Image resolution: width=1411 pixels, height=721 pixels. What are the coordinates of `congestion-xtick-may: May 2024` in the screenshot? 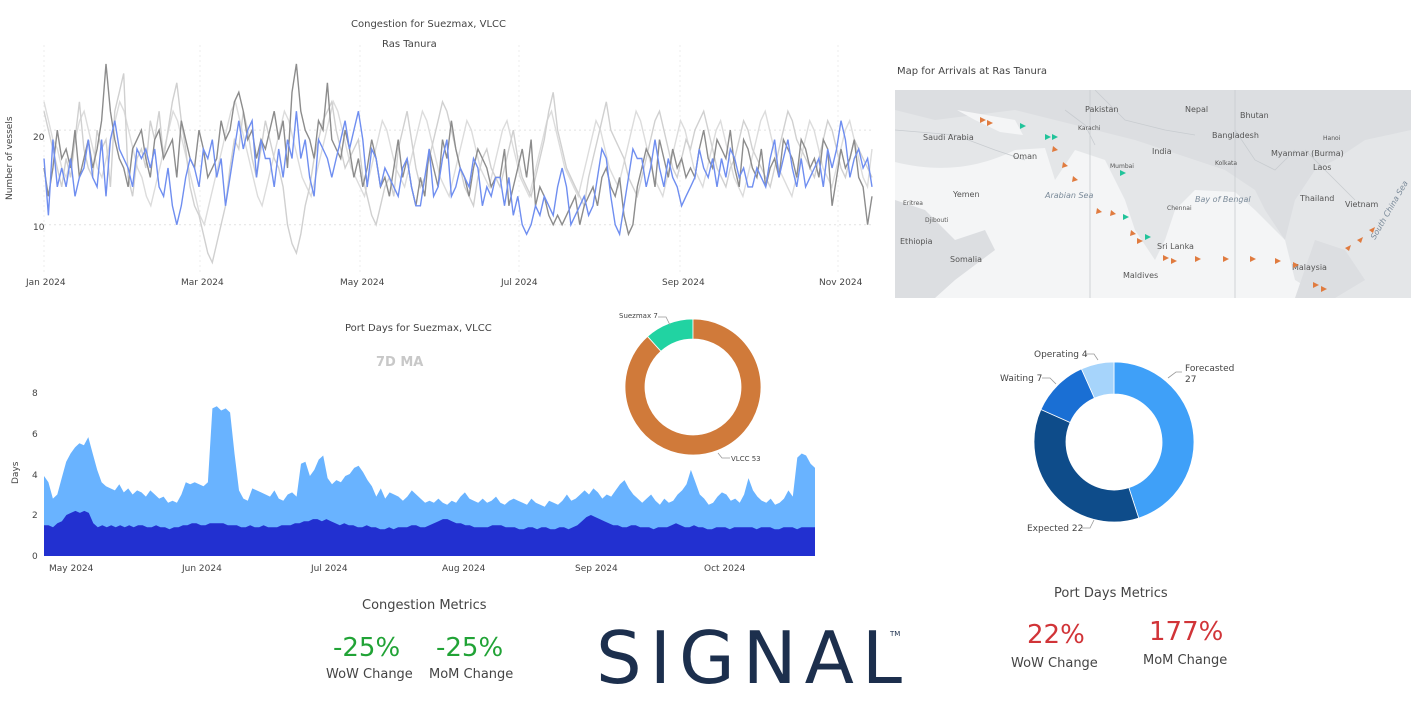 It's located at (362, 283).